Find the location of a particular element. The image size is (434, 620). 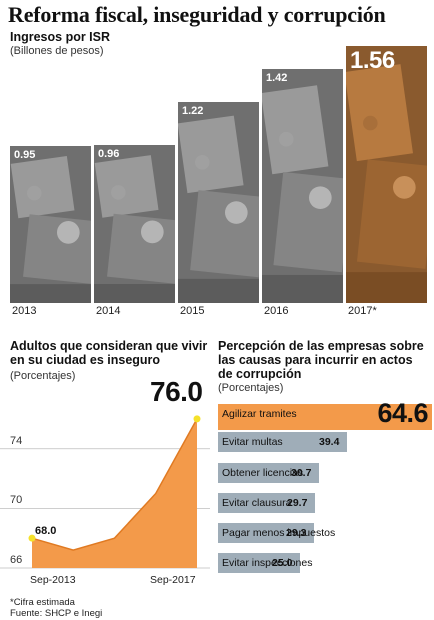

corruption-bar-row: Evitar inspecciones 25.0 is located at coordinates (325, 563).